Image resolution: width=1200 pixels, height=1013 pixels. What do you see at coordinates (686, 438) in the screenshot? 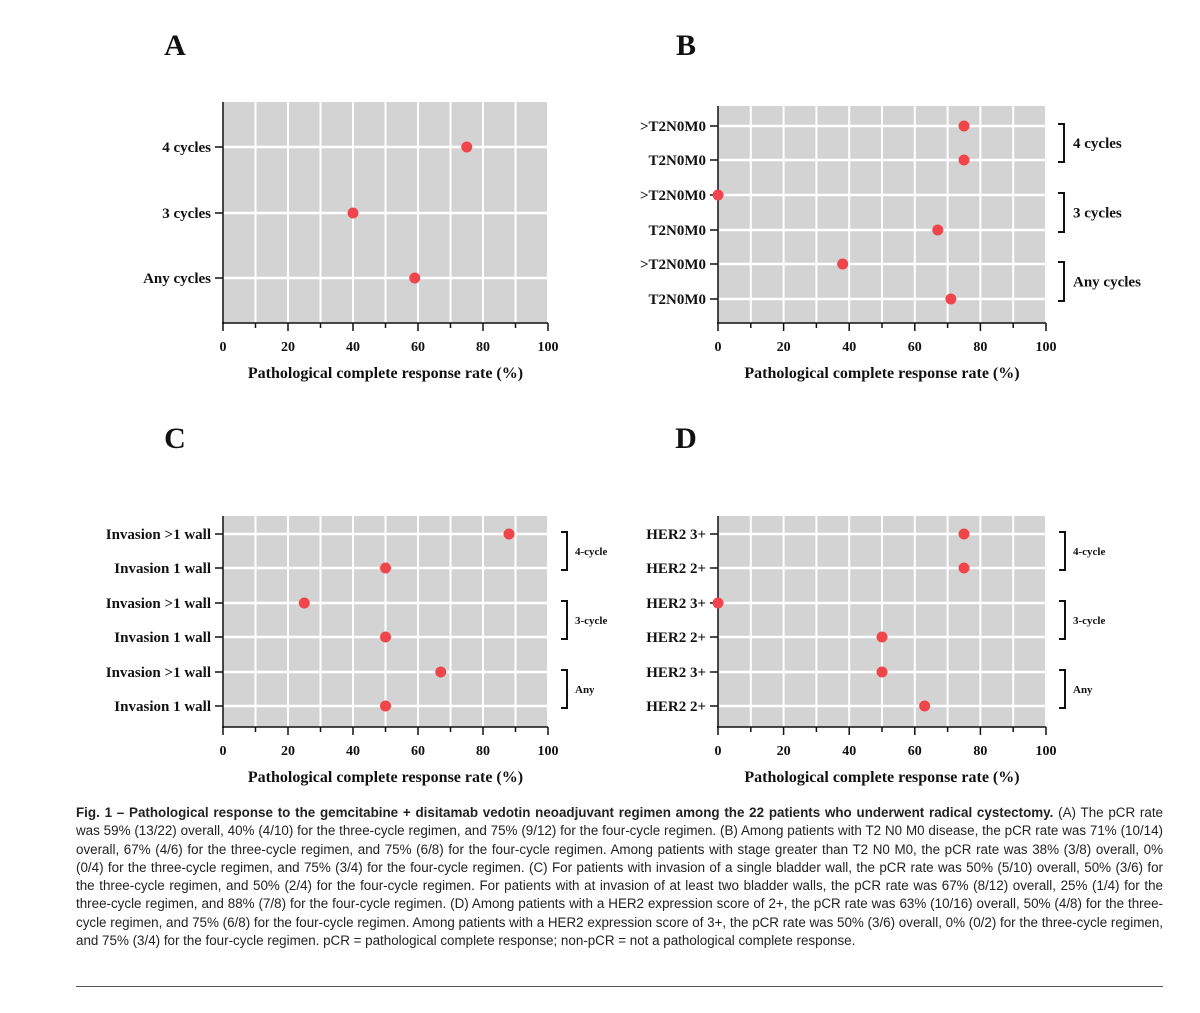
I see `panel-letter: D` at bounding box center [686, 438].